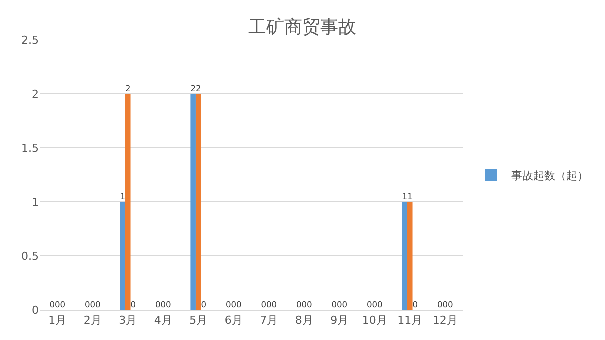 The image size is (605, 340). What do you see at coordinates (35, 310) in the screenshot?
I see `y-tick-label: 0` at bounding box center [35, 310].